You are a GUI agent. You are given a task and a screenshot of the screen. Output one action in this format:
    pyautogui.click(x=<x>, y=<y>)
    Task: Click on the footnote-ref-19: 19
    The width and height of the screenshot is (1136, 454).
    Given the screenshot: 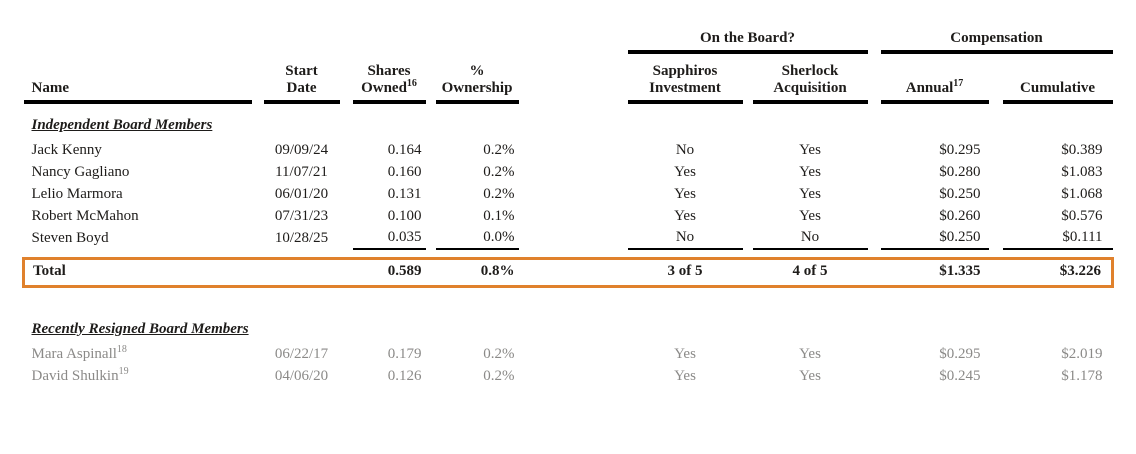 What is the action you would take?
    pyautogui.click(x=123, y=371)
    